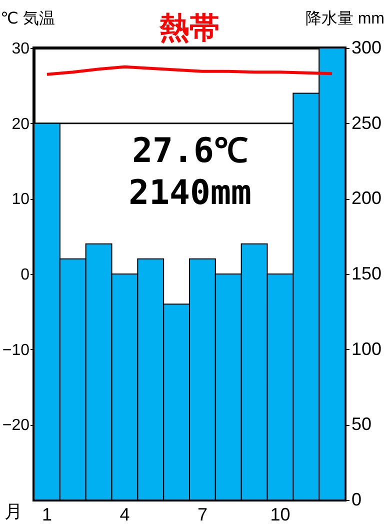 The image size is (384, 526). What do you see at coordinates (367, 198) in the screenshot?
I see `y2-tick-label: 200` at bounding box center [367, 198].